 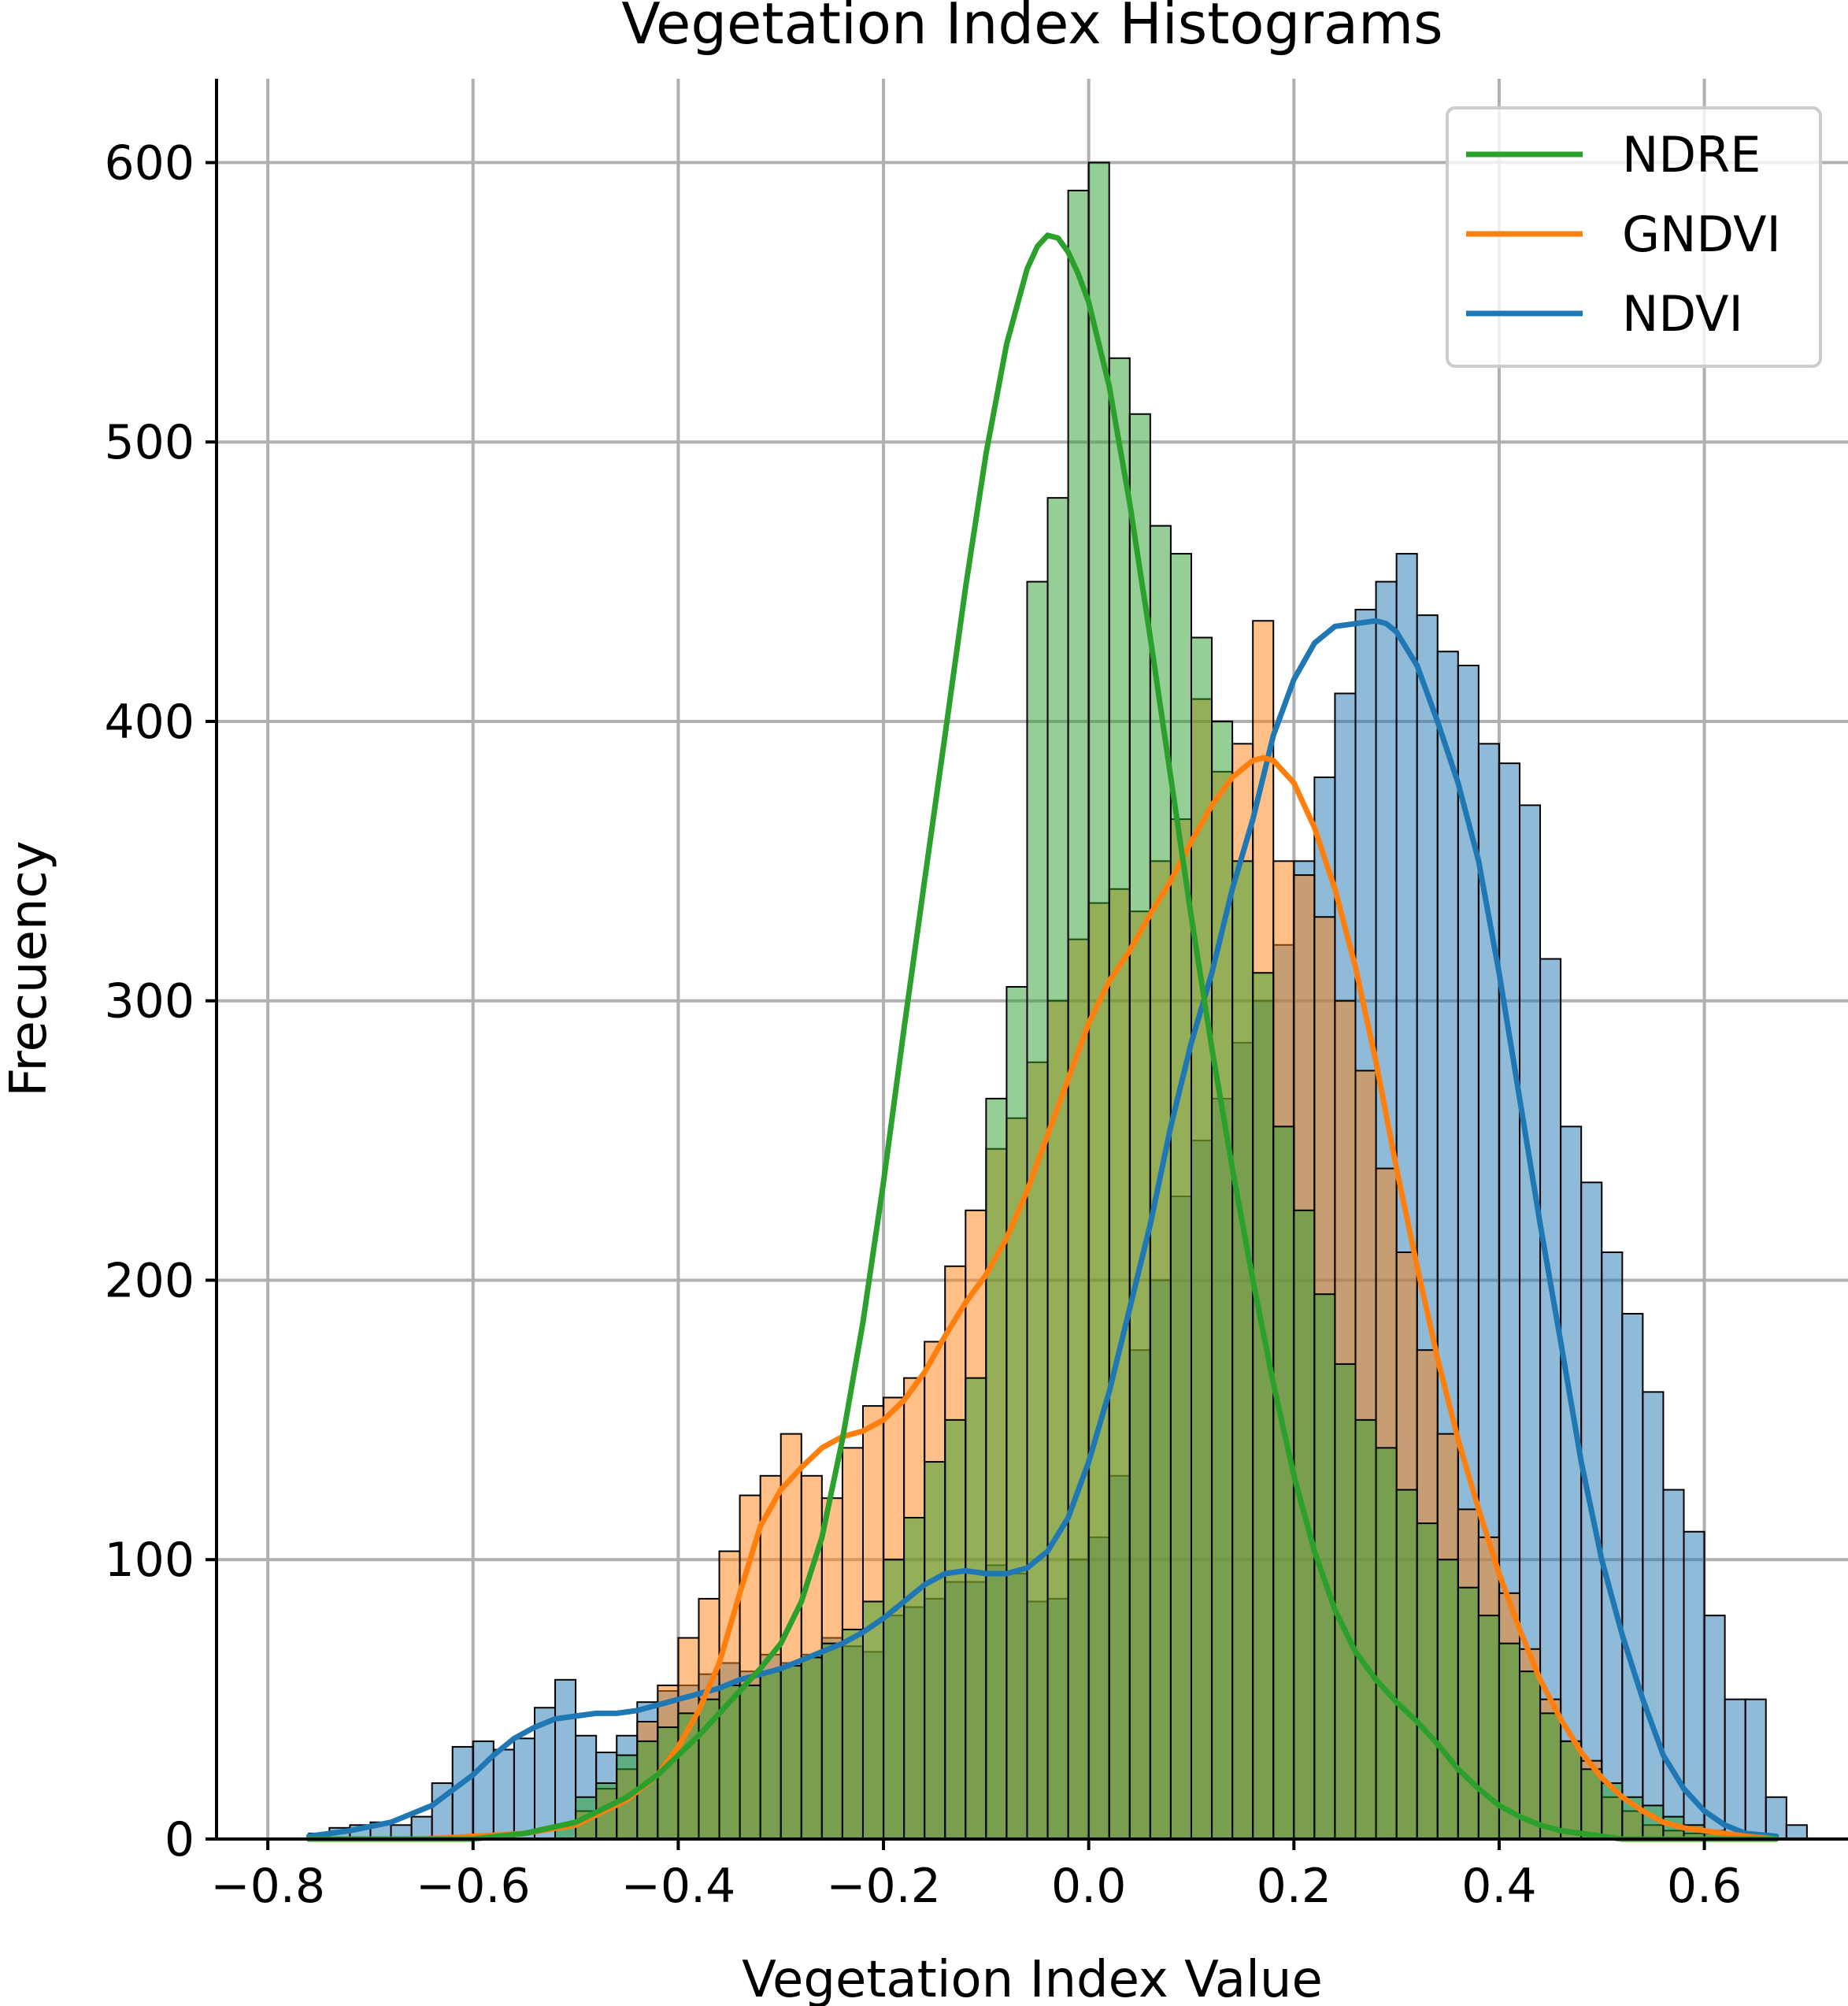 I want to click on x-tick-label: −0.2, so click(x=884, y=1887).